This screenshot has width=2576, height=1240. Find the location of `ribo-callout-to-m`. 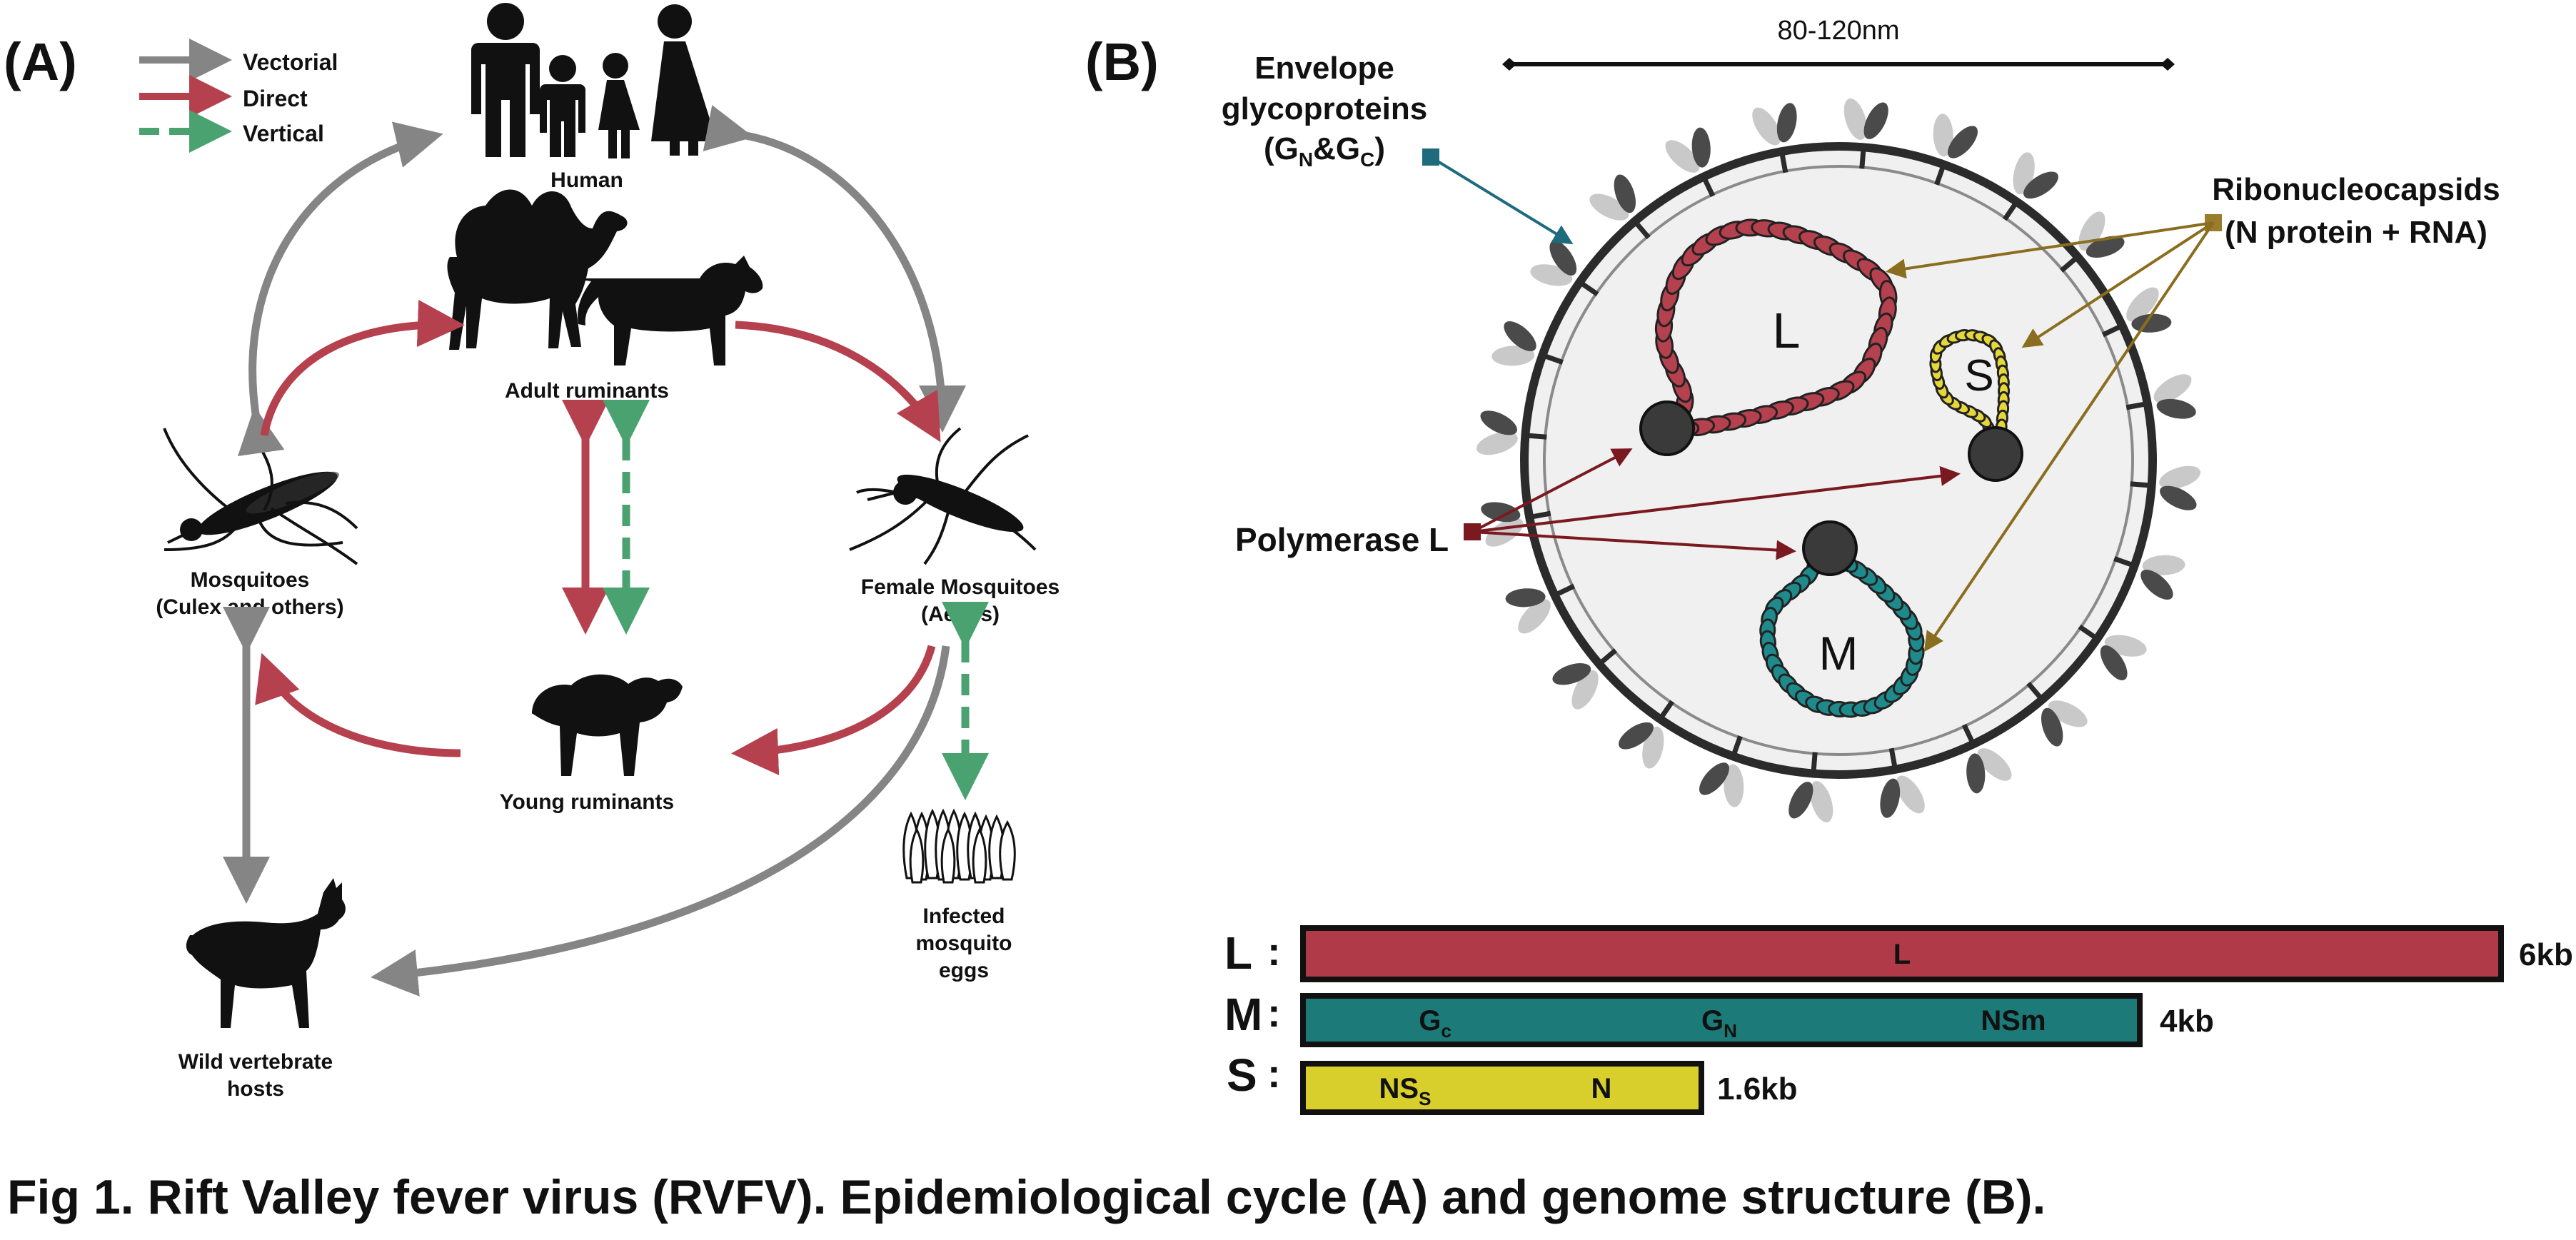

ribo-callout-to-m is located at coordinates (2069, 436).